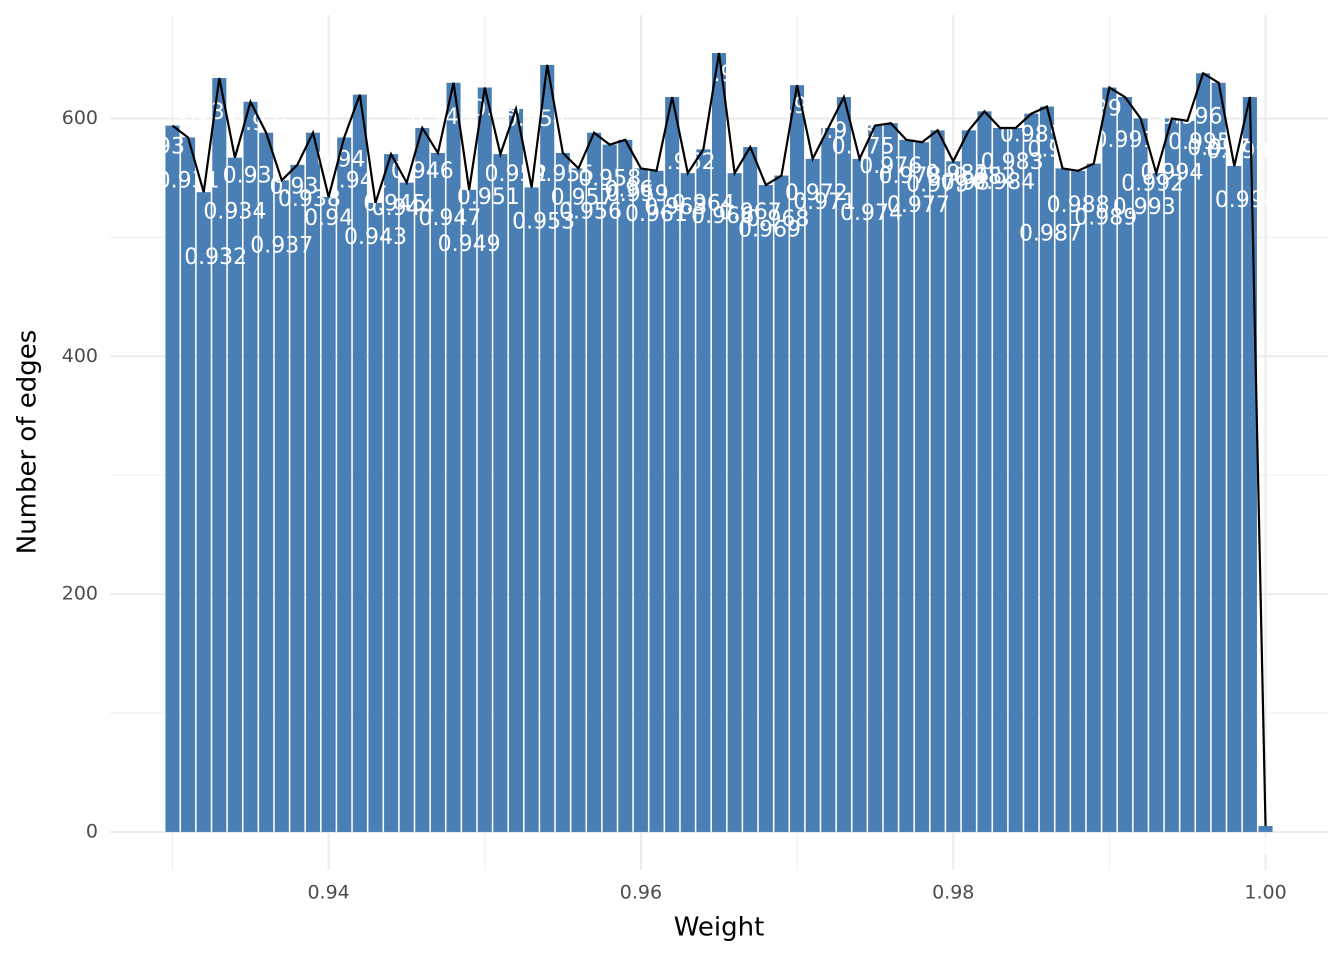  I want to click on data-label: 0.983, so click(1012, 162).